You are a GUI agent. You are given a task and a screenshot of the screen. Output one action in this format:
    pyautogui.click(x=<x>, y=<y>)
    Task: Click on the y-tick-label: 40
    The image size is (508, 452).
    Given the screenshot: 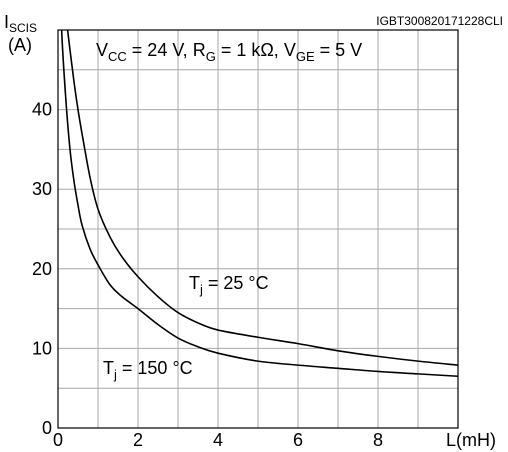 What is the action you would take?
    pyautogui.click(x=42, y=110)
    